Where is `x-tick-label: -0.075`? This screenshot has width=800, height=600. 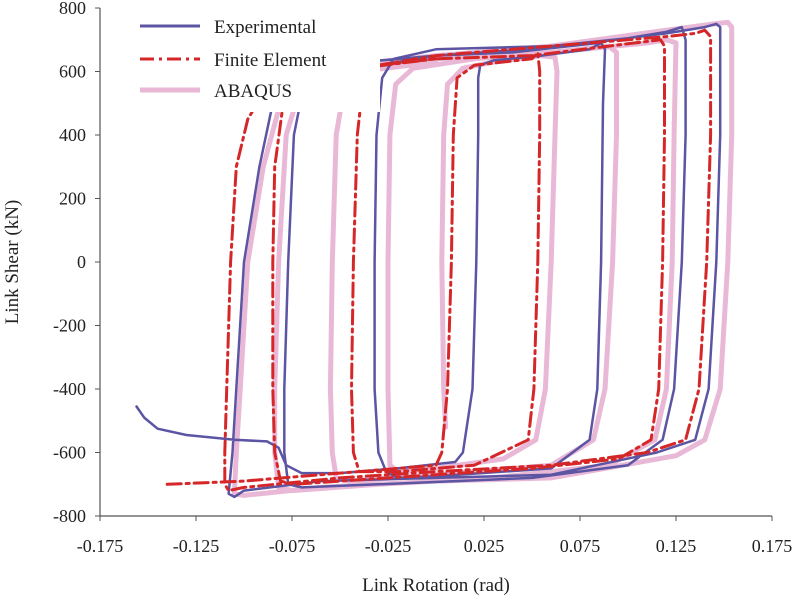
x-tick-label: -0.075 is located at coordinates (292, 546).